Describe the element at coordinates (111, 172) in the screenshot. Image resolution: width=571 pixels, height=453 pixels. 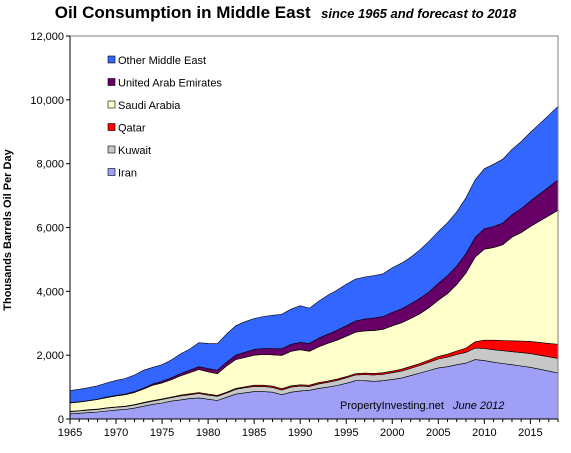
I see `legend-swatch-iran` at that location.